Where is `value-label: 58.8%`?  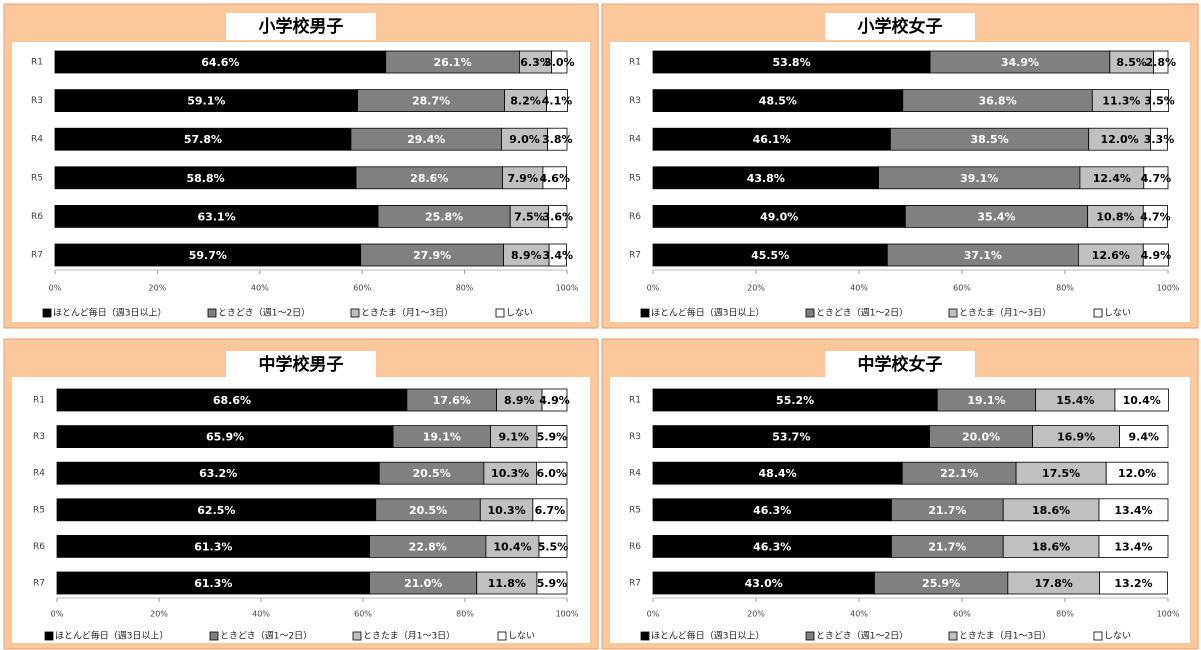
value-label: 58.8% is located at coordinates (205, 178).